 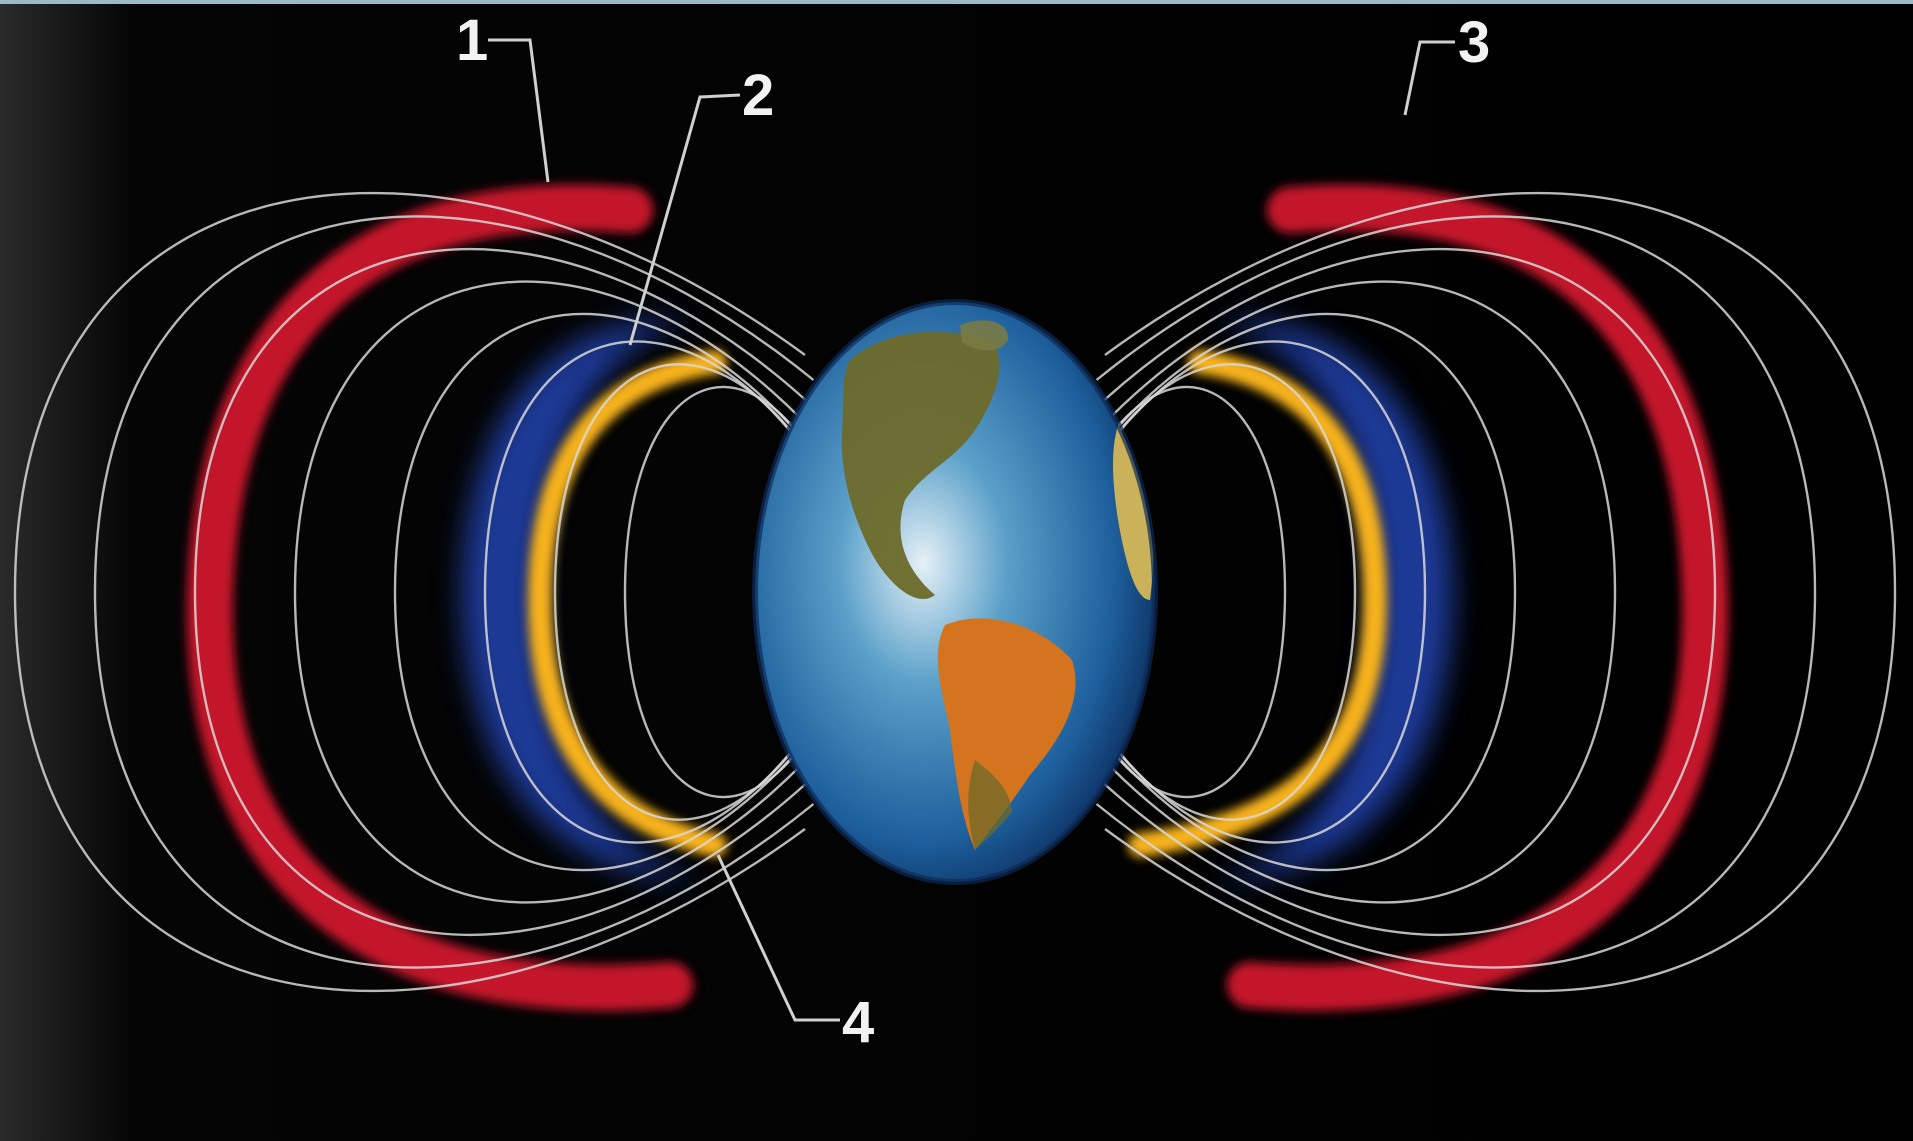 What do you see at coordinates (758, 95) in the screenshot?
I see `callout-label-2: 2` at bounding box center [758, 95].